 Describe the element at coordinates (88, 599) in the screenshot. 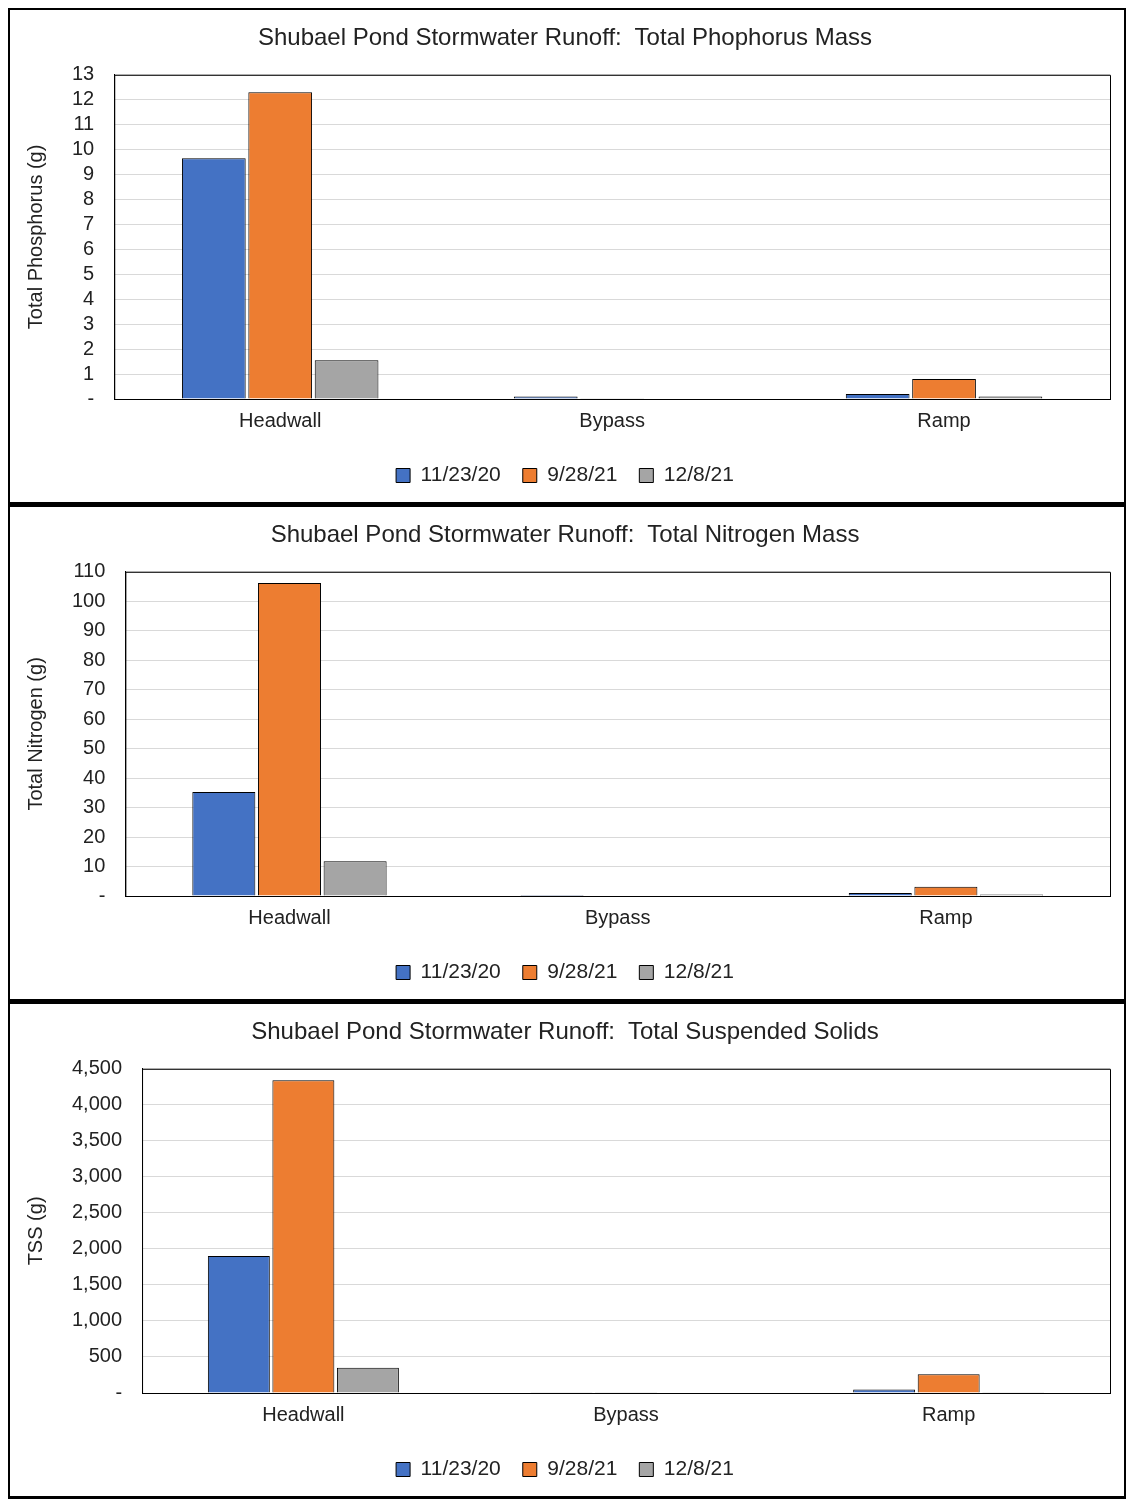

I see `y-tick-label: 100` at that location.